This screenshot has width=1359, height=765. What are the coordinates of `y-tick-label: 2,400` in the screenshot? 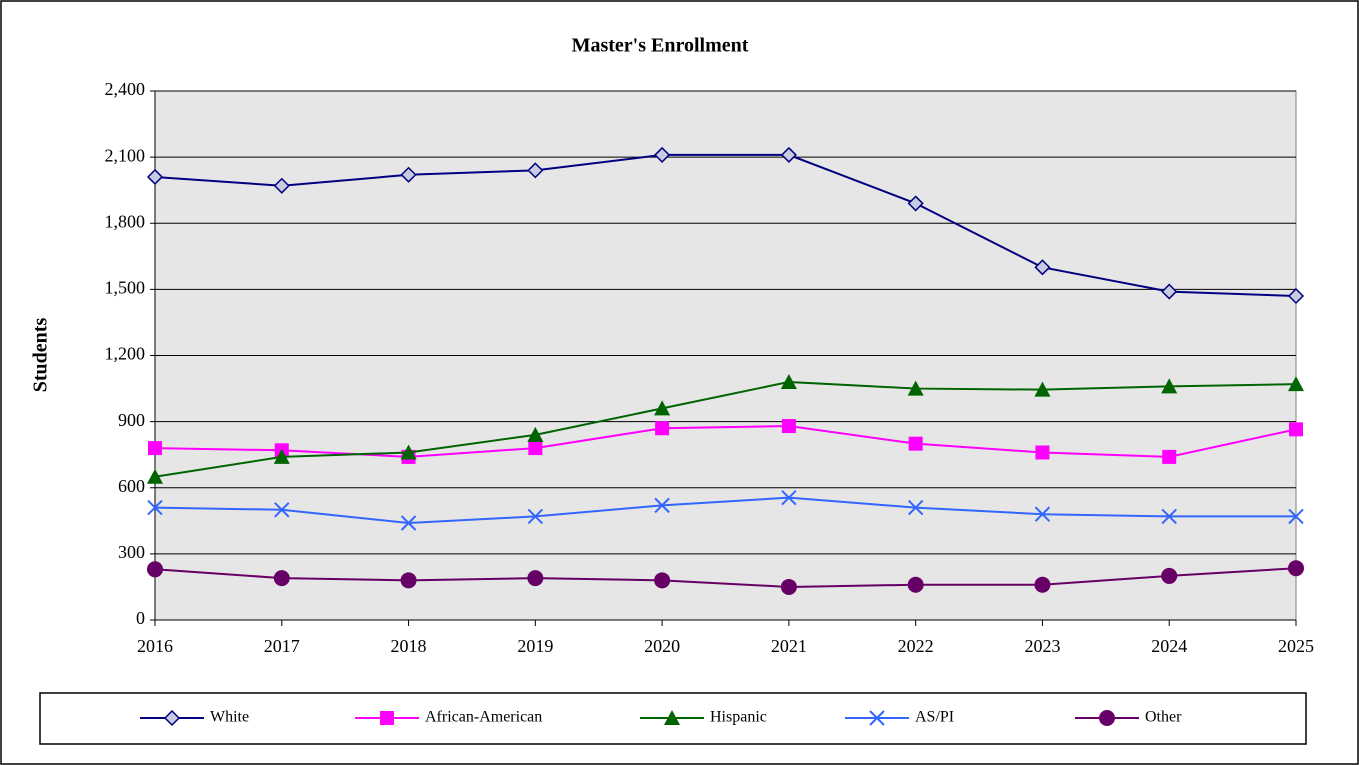 It's located at (125, 89).